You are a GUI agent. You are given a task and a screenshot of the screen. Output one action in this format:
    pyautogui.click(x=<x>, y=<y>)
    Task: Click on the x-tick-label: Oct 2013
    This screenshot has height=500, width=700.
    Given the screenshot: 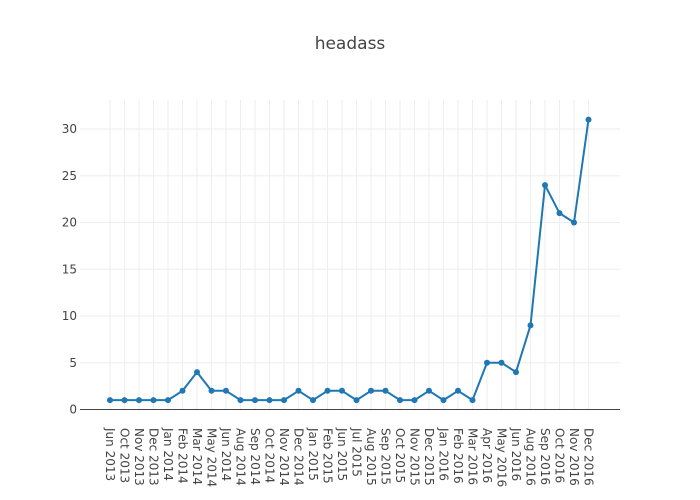 What is the action you would take?
    pyautogui.click(x=125, y=455)
    